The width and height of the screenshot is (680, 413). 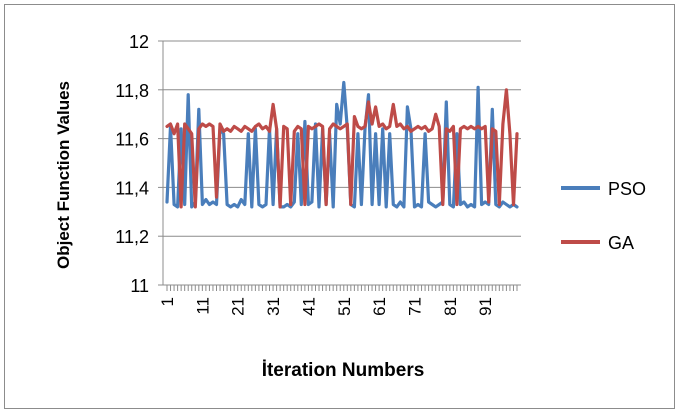 What do you see at coordinates (238, 306) in the screenshot?
I see `x-tick-label: 21` at bounding box center [238, 306].